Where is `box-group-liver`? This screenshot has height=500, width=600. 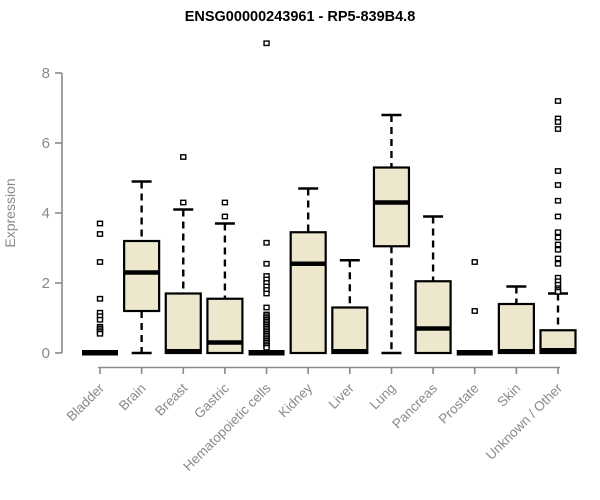 box-group-liver is located at coordinates (350, 307).